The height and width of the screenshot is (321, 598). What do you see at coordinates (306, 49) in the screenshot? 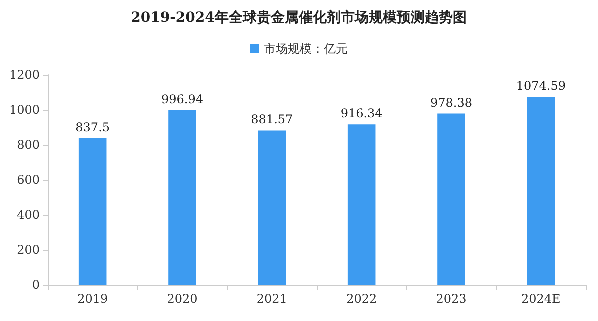
I see `legend-label: 市场规模：亿元` at bounding box center [306, 49].